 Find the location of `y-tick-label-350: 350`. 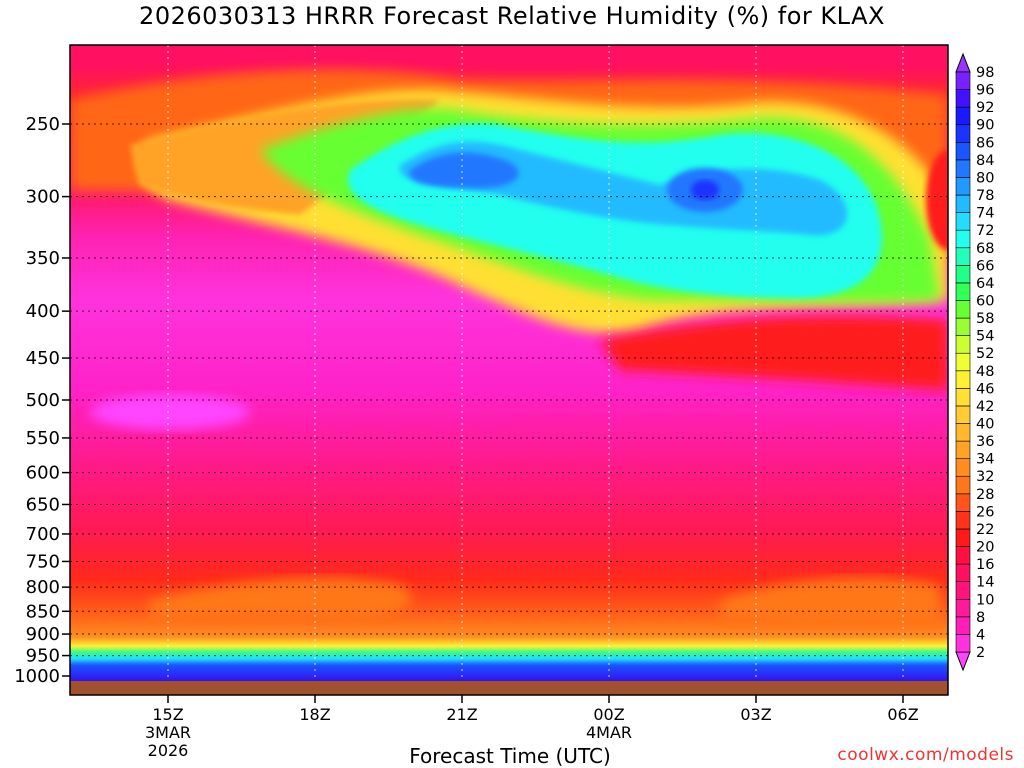

y-tick-label-350: 350 is located at coordinates (43, 258).